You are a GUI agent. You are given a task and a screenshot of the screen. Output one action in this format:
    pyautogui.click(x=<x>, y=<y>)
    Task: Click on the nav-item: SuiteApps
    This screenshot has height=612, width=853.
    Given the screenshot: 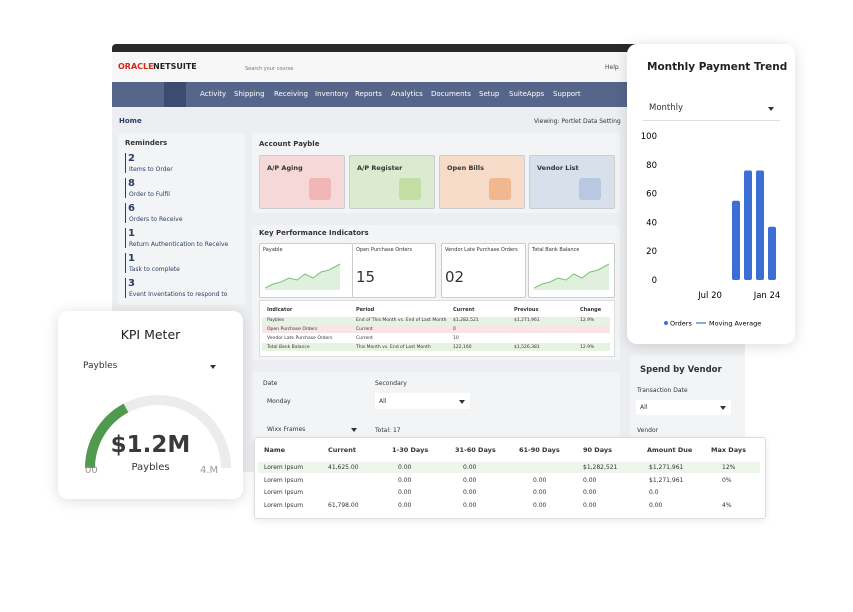 What is the action you would take?
    pyautogui.click(x=527, y=94)
    